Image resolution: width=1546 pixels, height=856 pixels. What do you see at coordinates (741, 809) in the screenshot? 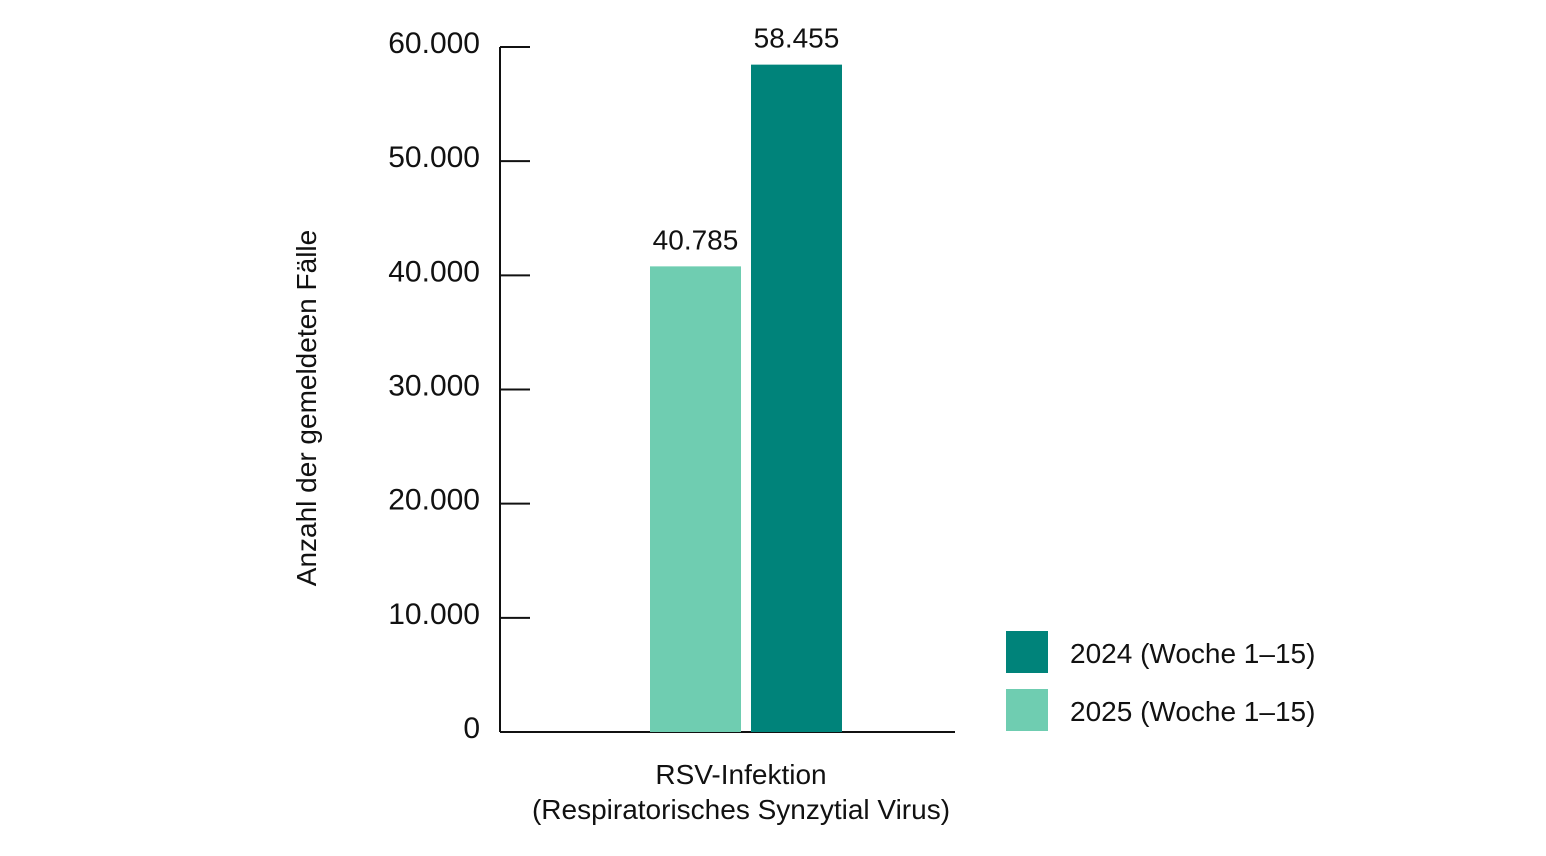
I see `category-label: (Respiratorisches Synzytial Virus)` at bounding box center [741, 809].